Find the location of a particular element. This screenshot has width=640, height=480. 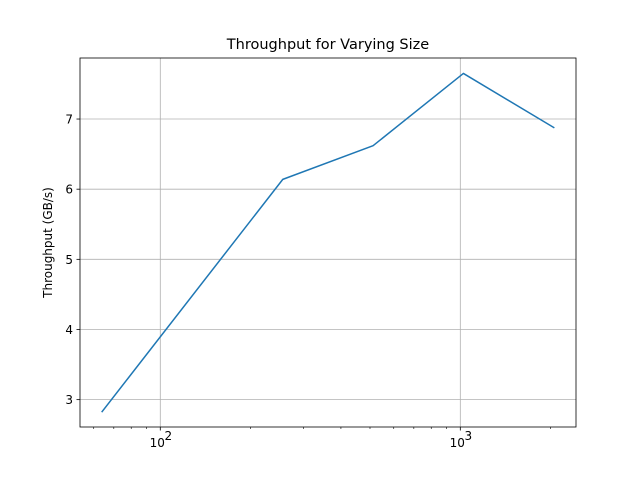

y-tick-label: 5 is located at coordinates (69, 260).